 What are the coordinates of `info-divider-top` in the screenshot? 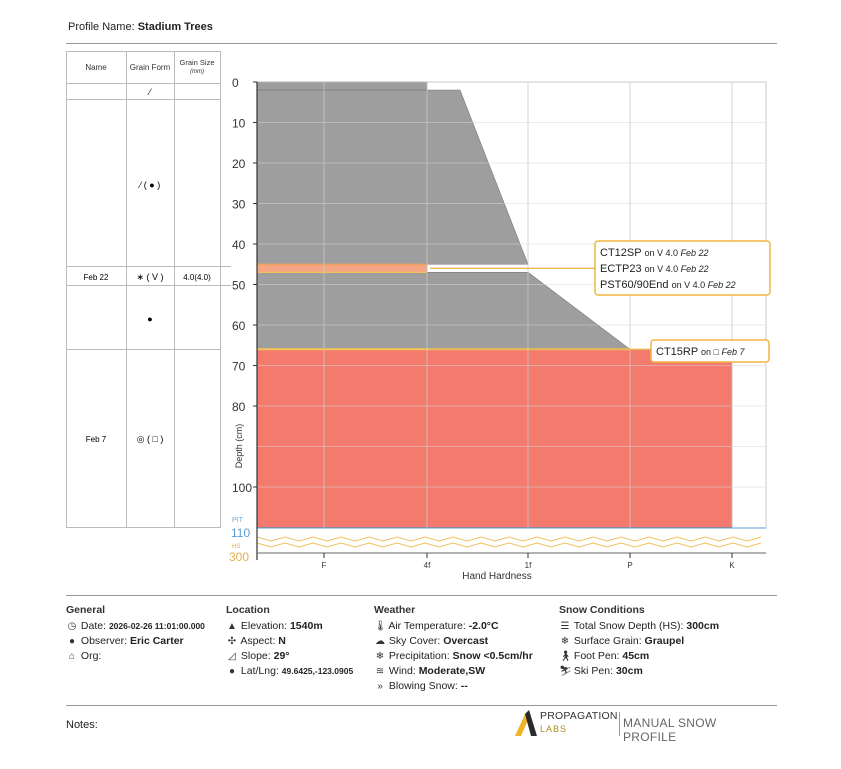 It's located at (421, 595).